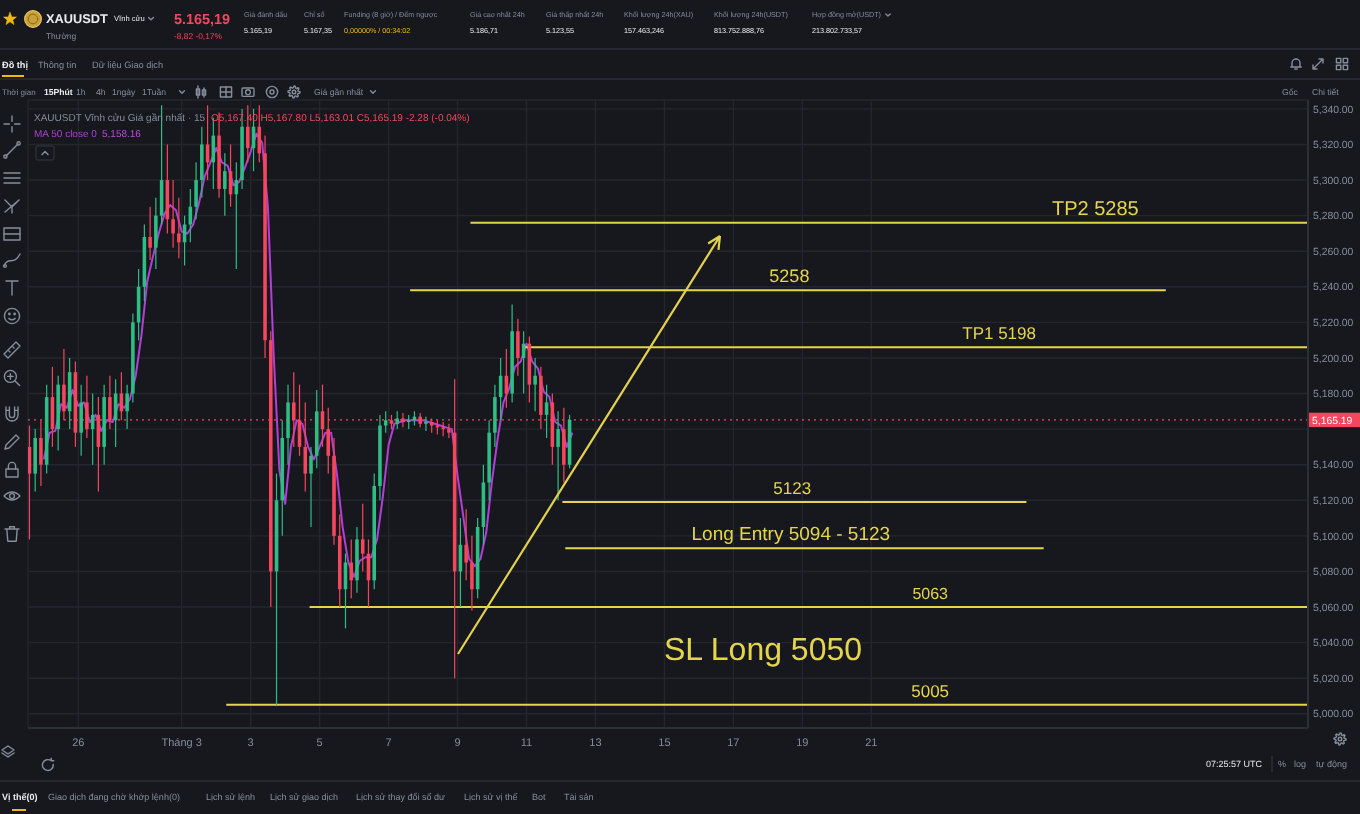  What do you see at coordinates (789, 276) in the screenshot?
I see `annotation: 5258` at bounding box center [789, 276].